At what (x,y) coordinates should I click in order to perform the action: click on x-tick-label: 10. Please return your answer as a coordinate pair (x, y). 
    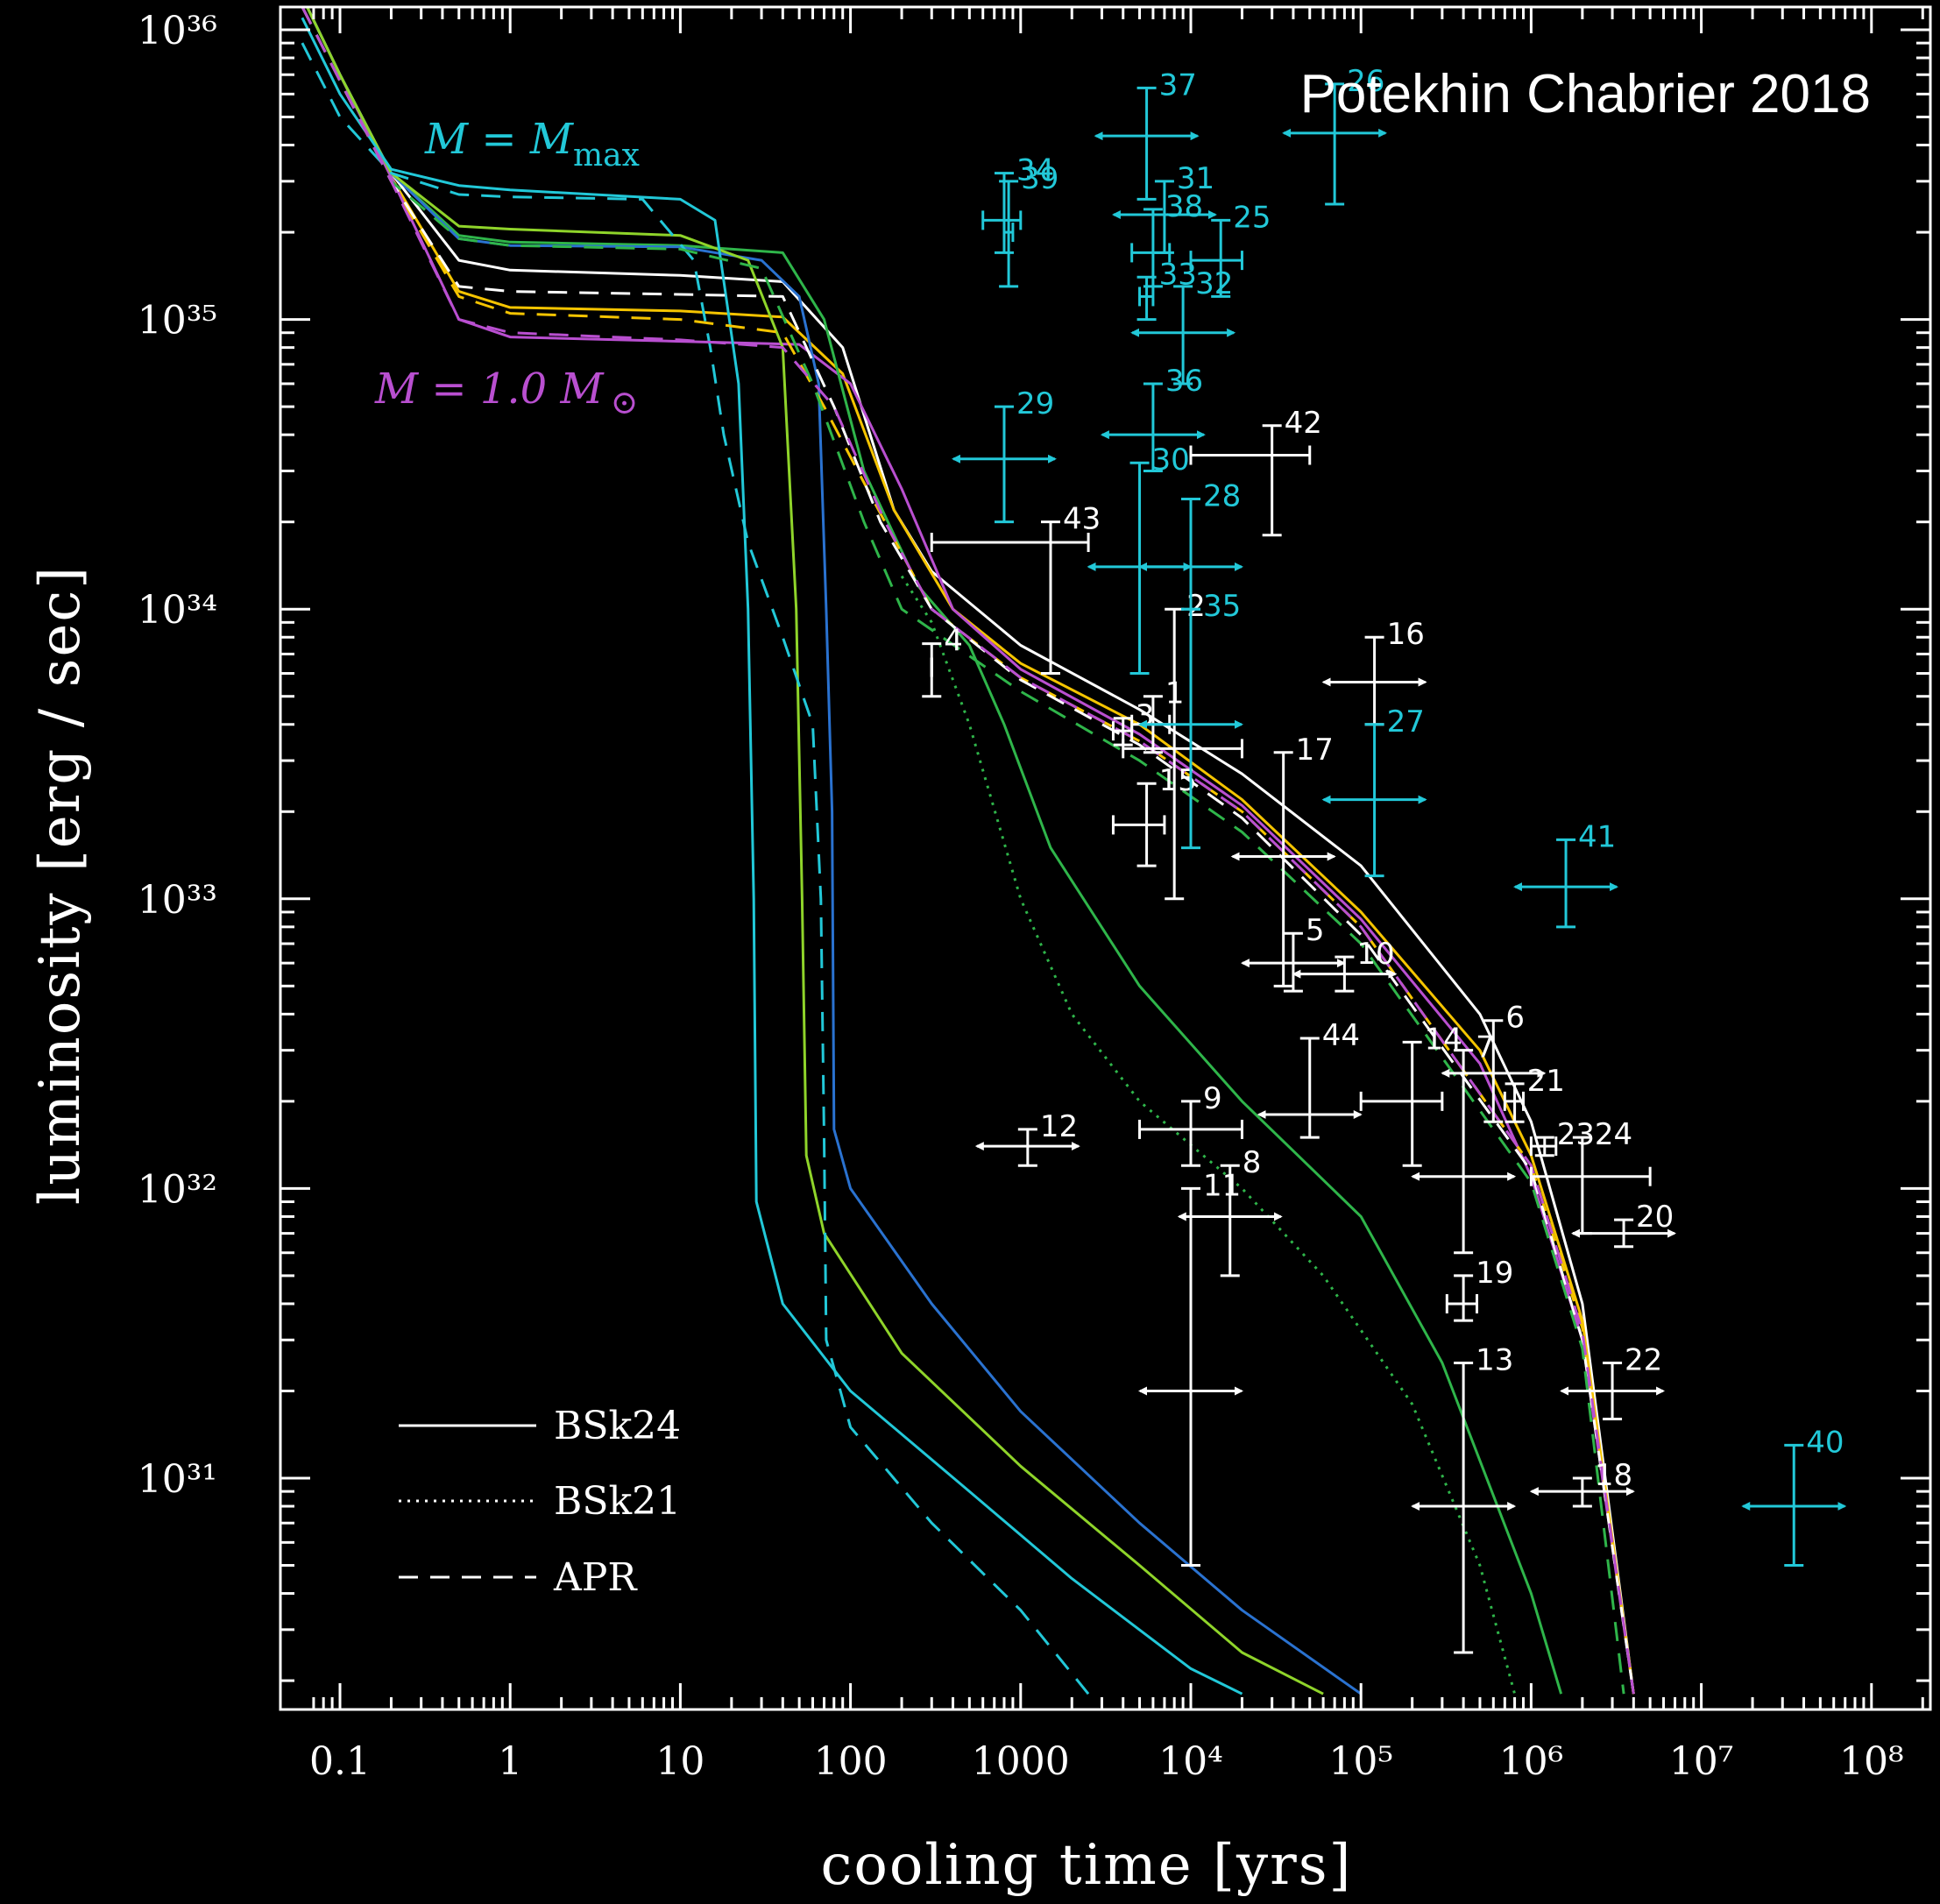
    Looking at the image, I should click on (679, 1761).